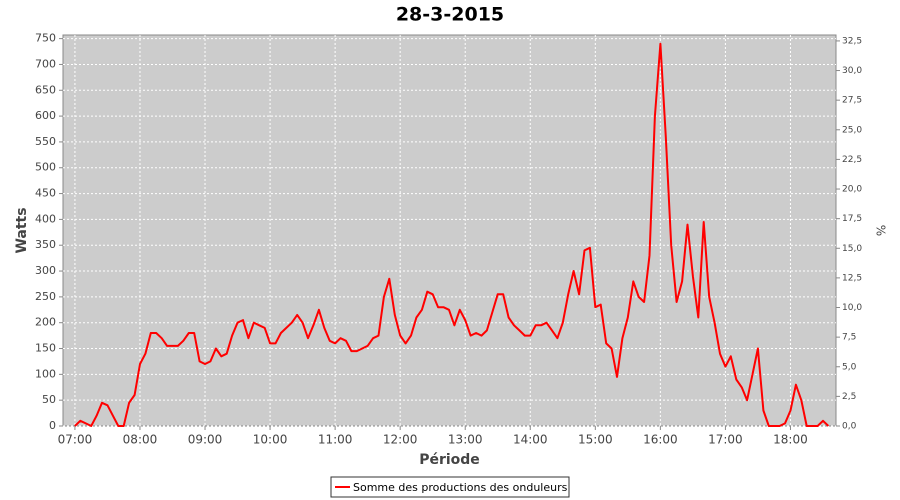 The height and width of the screenshot is (500, 900). I want to click on y-tick-label: 700, so click(45, 63).